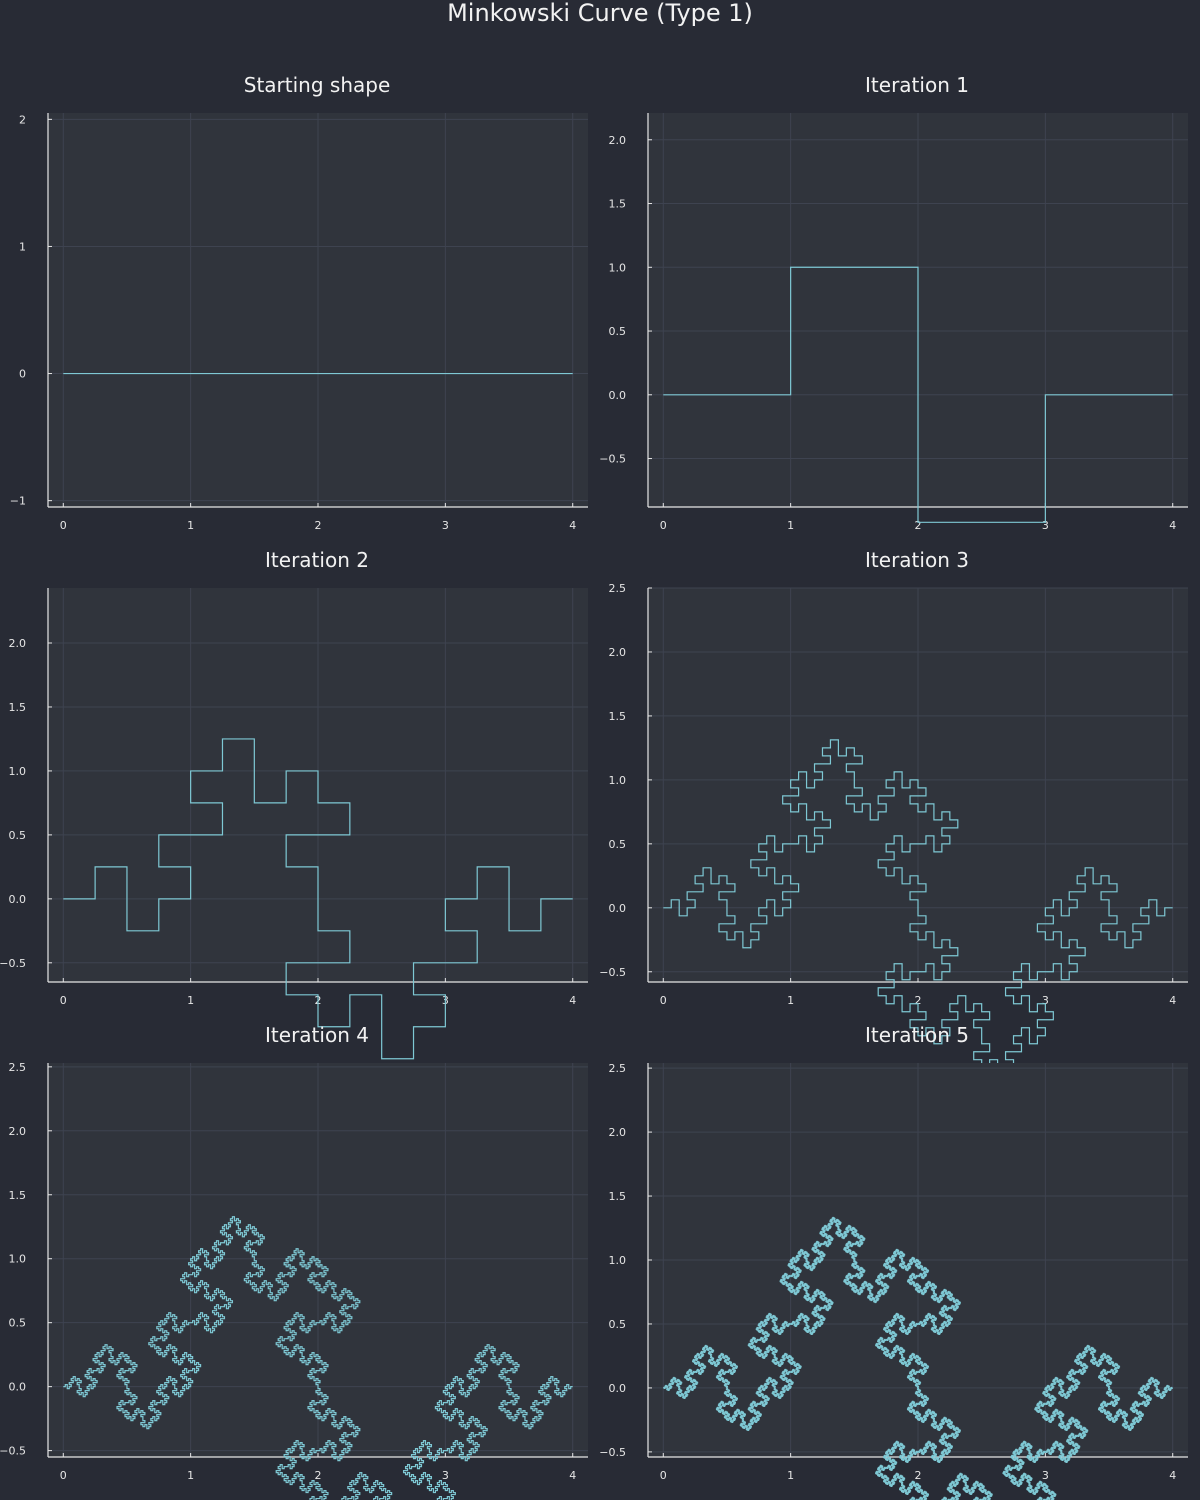 Image resolution: width=1200 pixels, height=1500 pixels. I want to click on subplot-title: Iteration 3, so click(917, 560).